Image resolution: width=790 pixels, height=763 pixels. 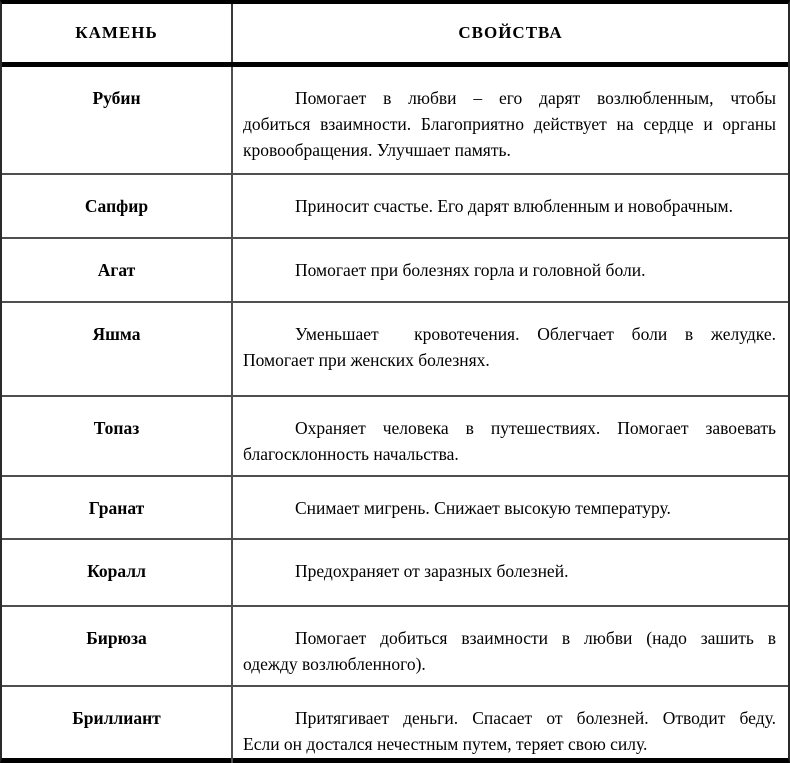 I want to click on stone-name: Коралл, so click(x=116, y=571).